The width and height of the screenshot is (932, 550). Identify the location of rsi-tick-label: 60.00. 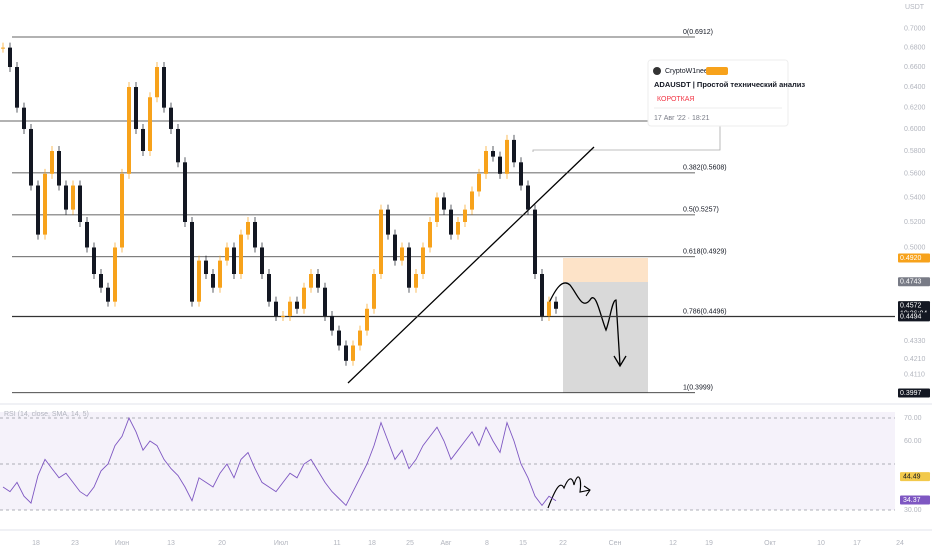
(913, 441).